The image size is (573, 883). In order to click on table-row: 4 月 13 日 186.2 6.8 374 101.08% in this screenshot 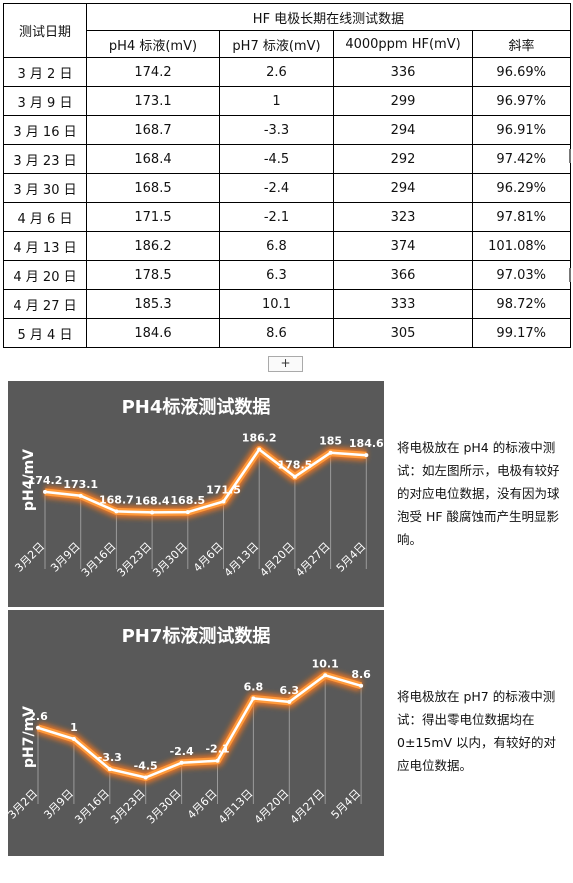, I will do `click(287, 246)`.